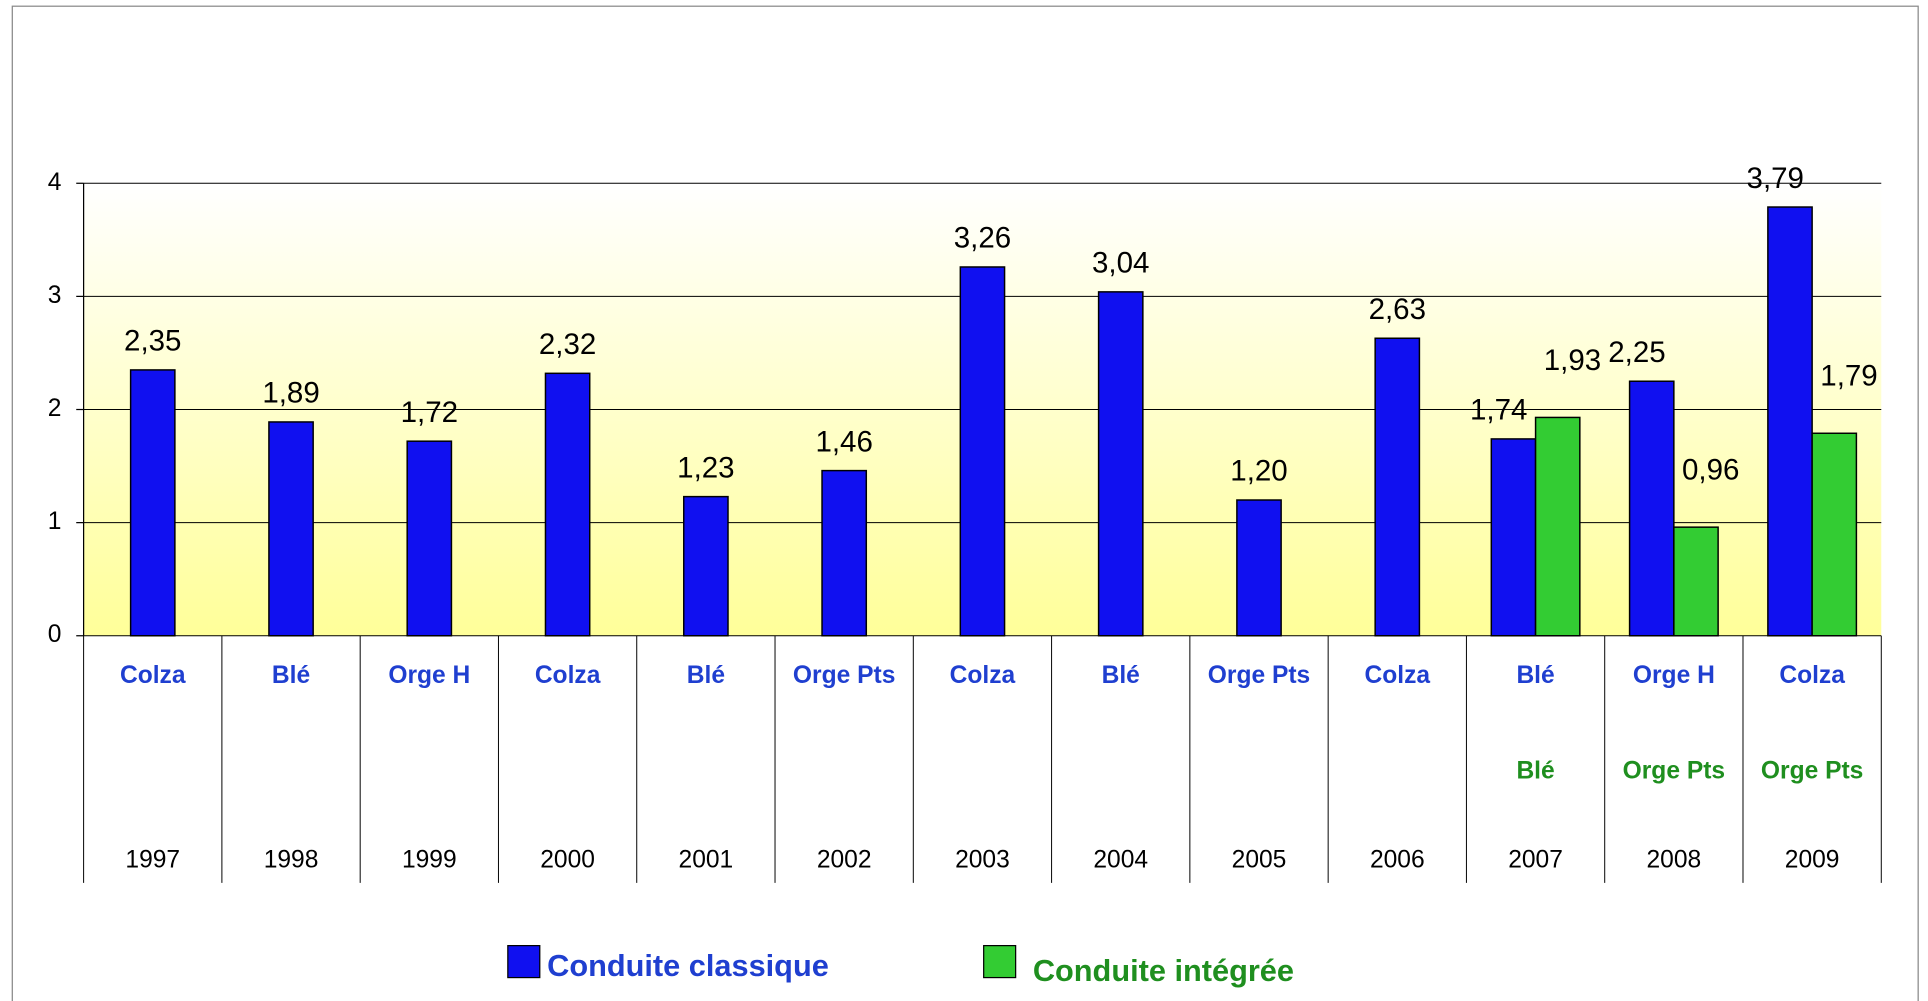 The height and width of the screenshot is (1001, 1928). What do you see at coordinates (1120, 859) in the screenshot?
I see `x-tick-label: 2004` at bounding box center [1120, 859].